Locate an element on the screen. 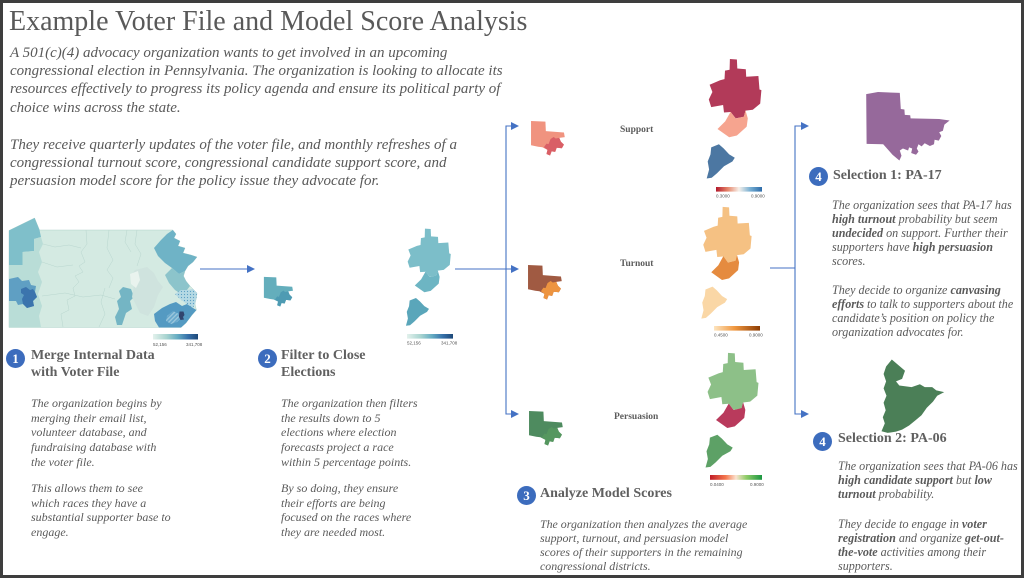 Image resolution: width=1024 pixels, height=578 pixels. svg-text: 0.4500 is located at coordinates (721, 335).